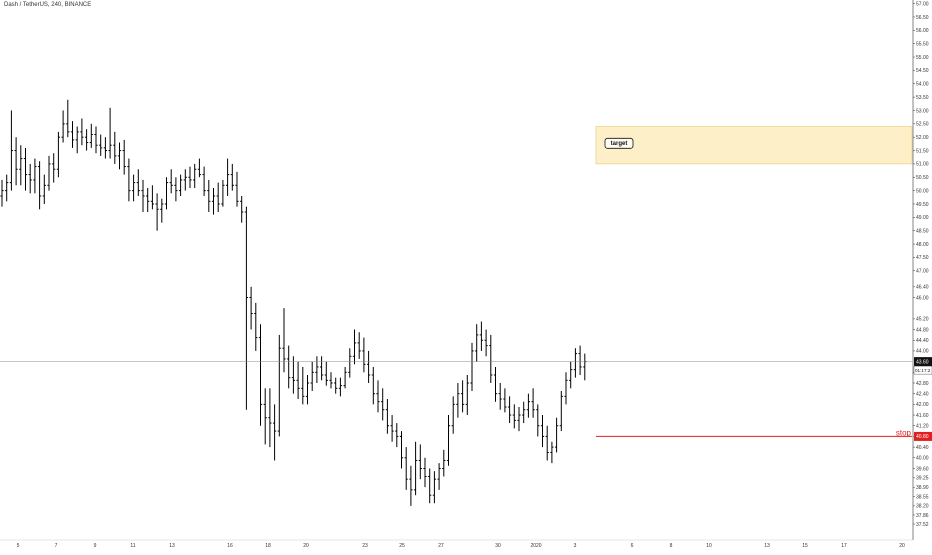 The width and height of the screenshot is (932, 555). What do you see at coordinates (922, 71) in the screenshot?
I see `price-tick-label: 54.50` at bounding box center [922, 71].